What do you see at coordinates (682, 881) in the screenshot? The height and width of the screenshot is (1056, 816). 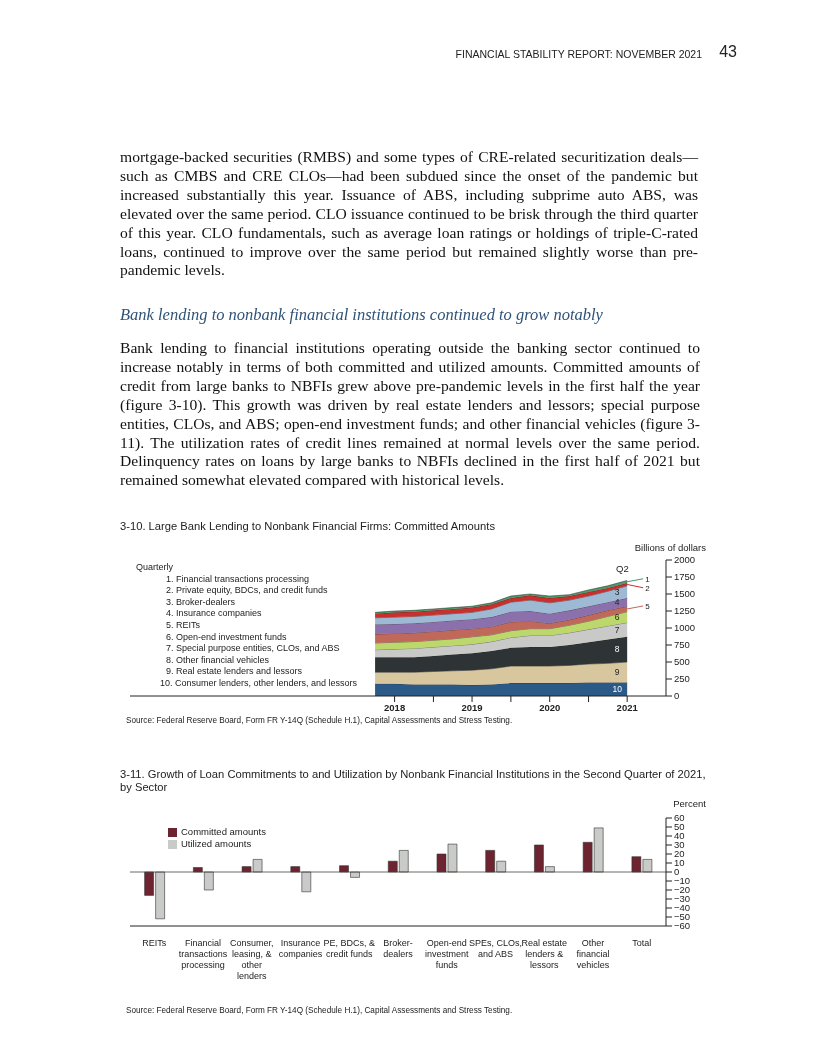 I see `y-tick-label: −10` at bounding box center [682, 881].